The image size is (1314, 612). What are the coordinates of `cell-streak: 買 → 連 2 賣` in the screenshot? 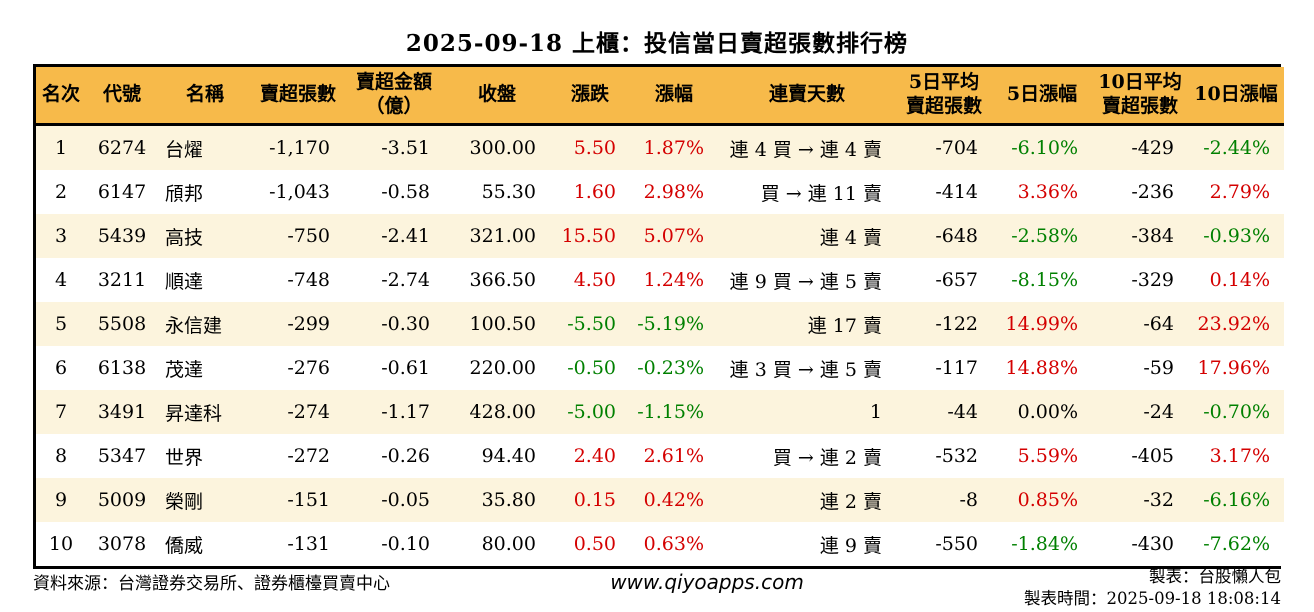 It's located at (827, 457).